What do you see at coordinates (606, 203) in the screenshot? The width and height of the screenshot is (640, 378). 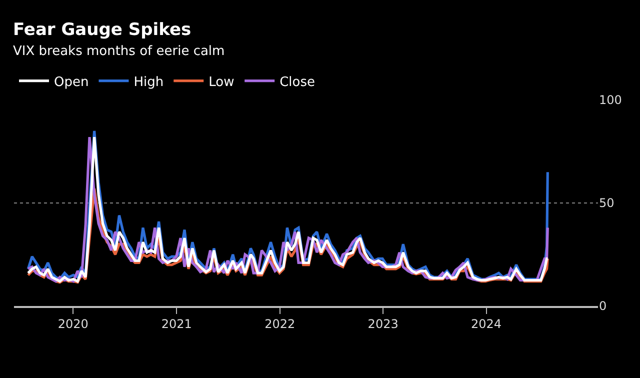 I see `y-tick-label: 50` at bounding box center [606, 203].